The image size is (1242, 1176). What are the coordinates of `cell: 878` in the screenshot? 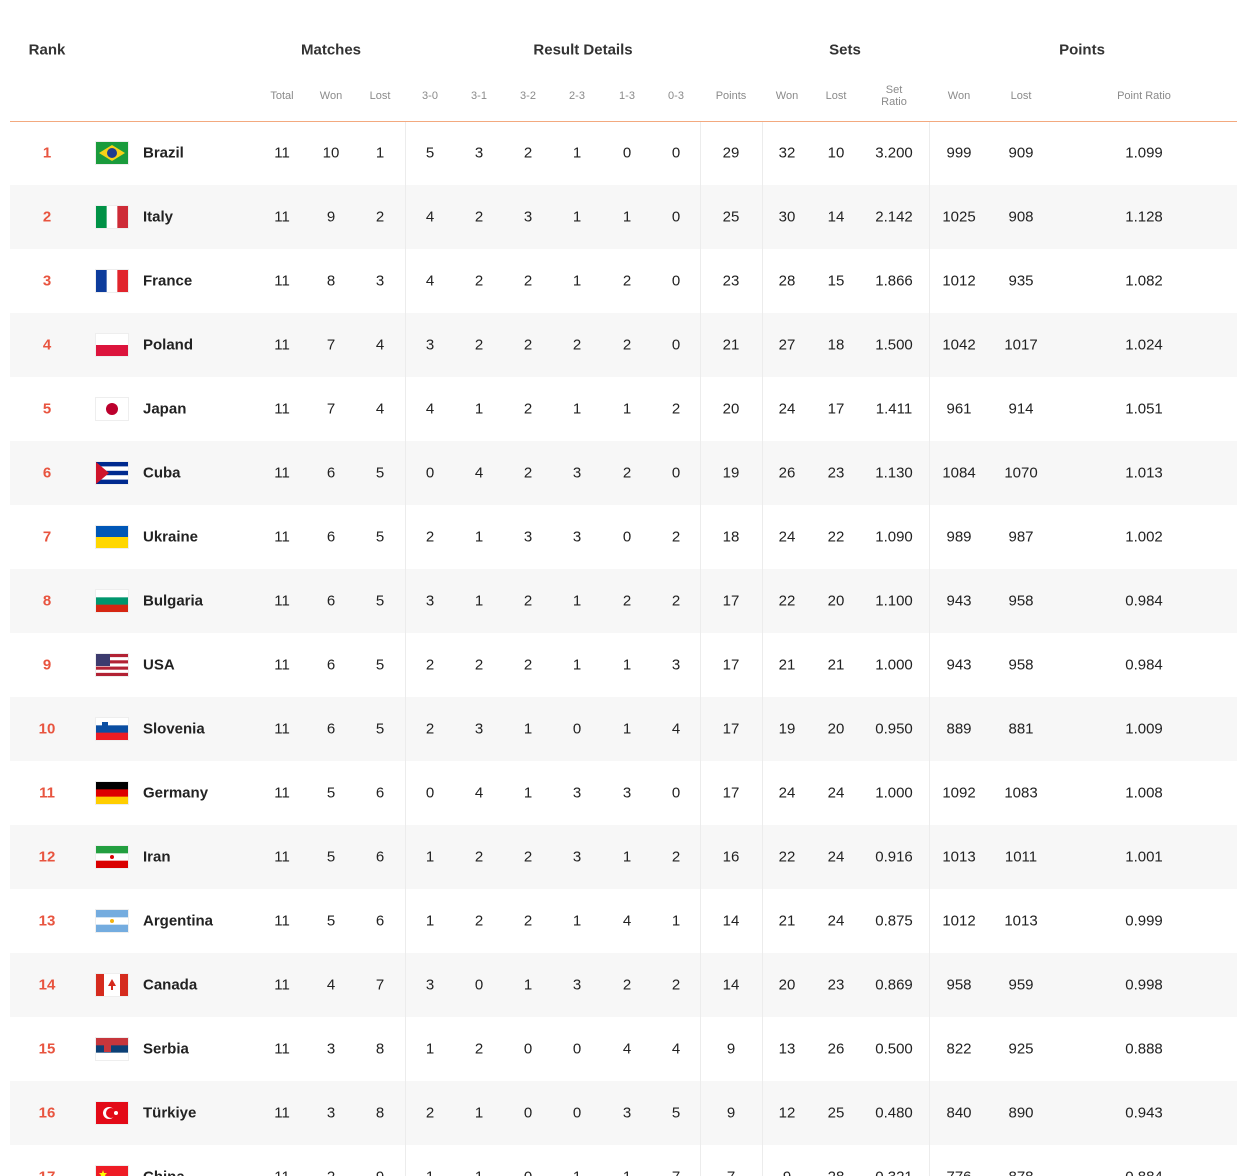 It's located at (1020, 1172).